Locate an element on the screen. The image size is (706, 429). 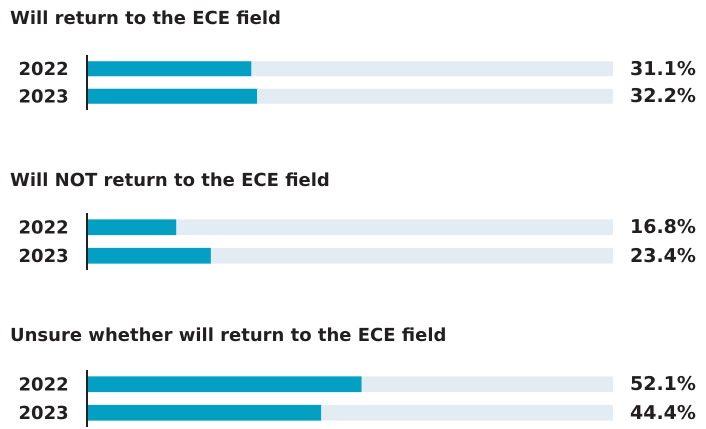
data-label: 52.1% is located at coordinates (663, 384).